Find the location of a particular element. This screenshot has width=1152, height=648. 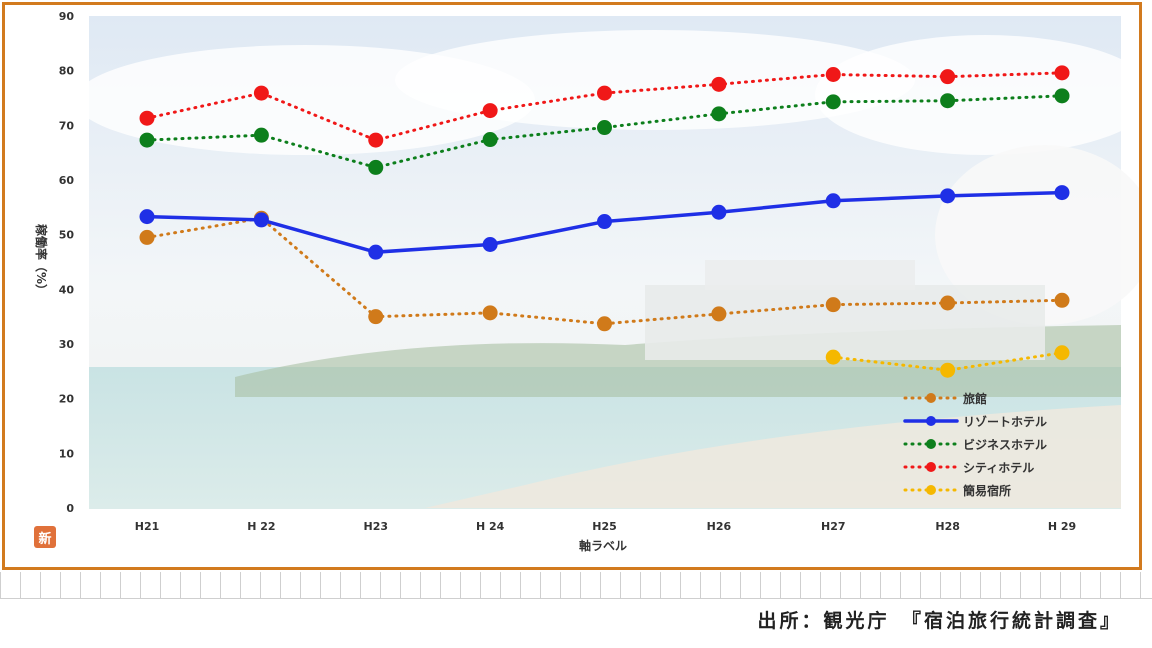

legend-label: 簡易宿所 is located at coordinates (987, 490).